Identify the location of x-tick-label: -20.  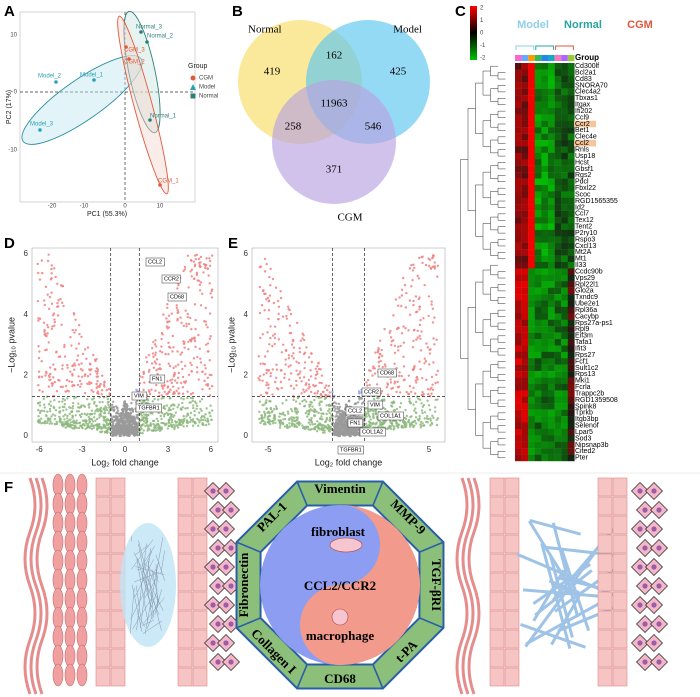
(52, 207).